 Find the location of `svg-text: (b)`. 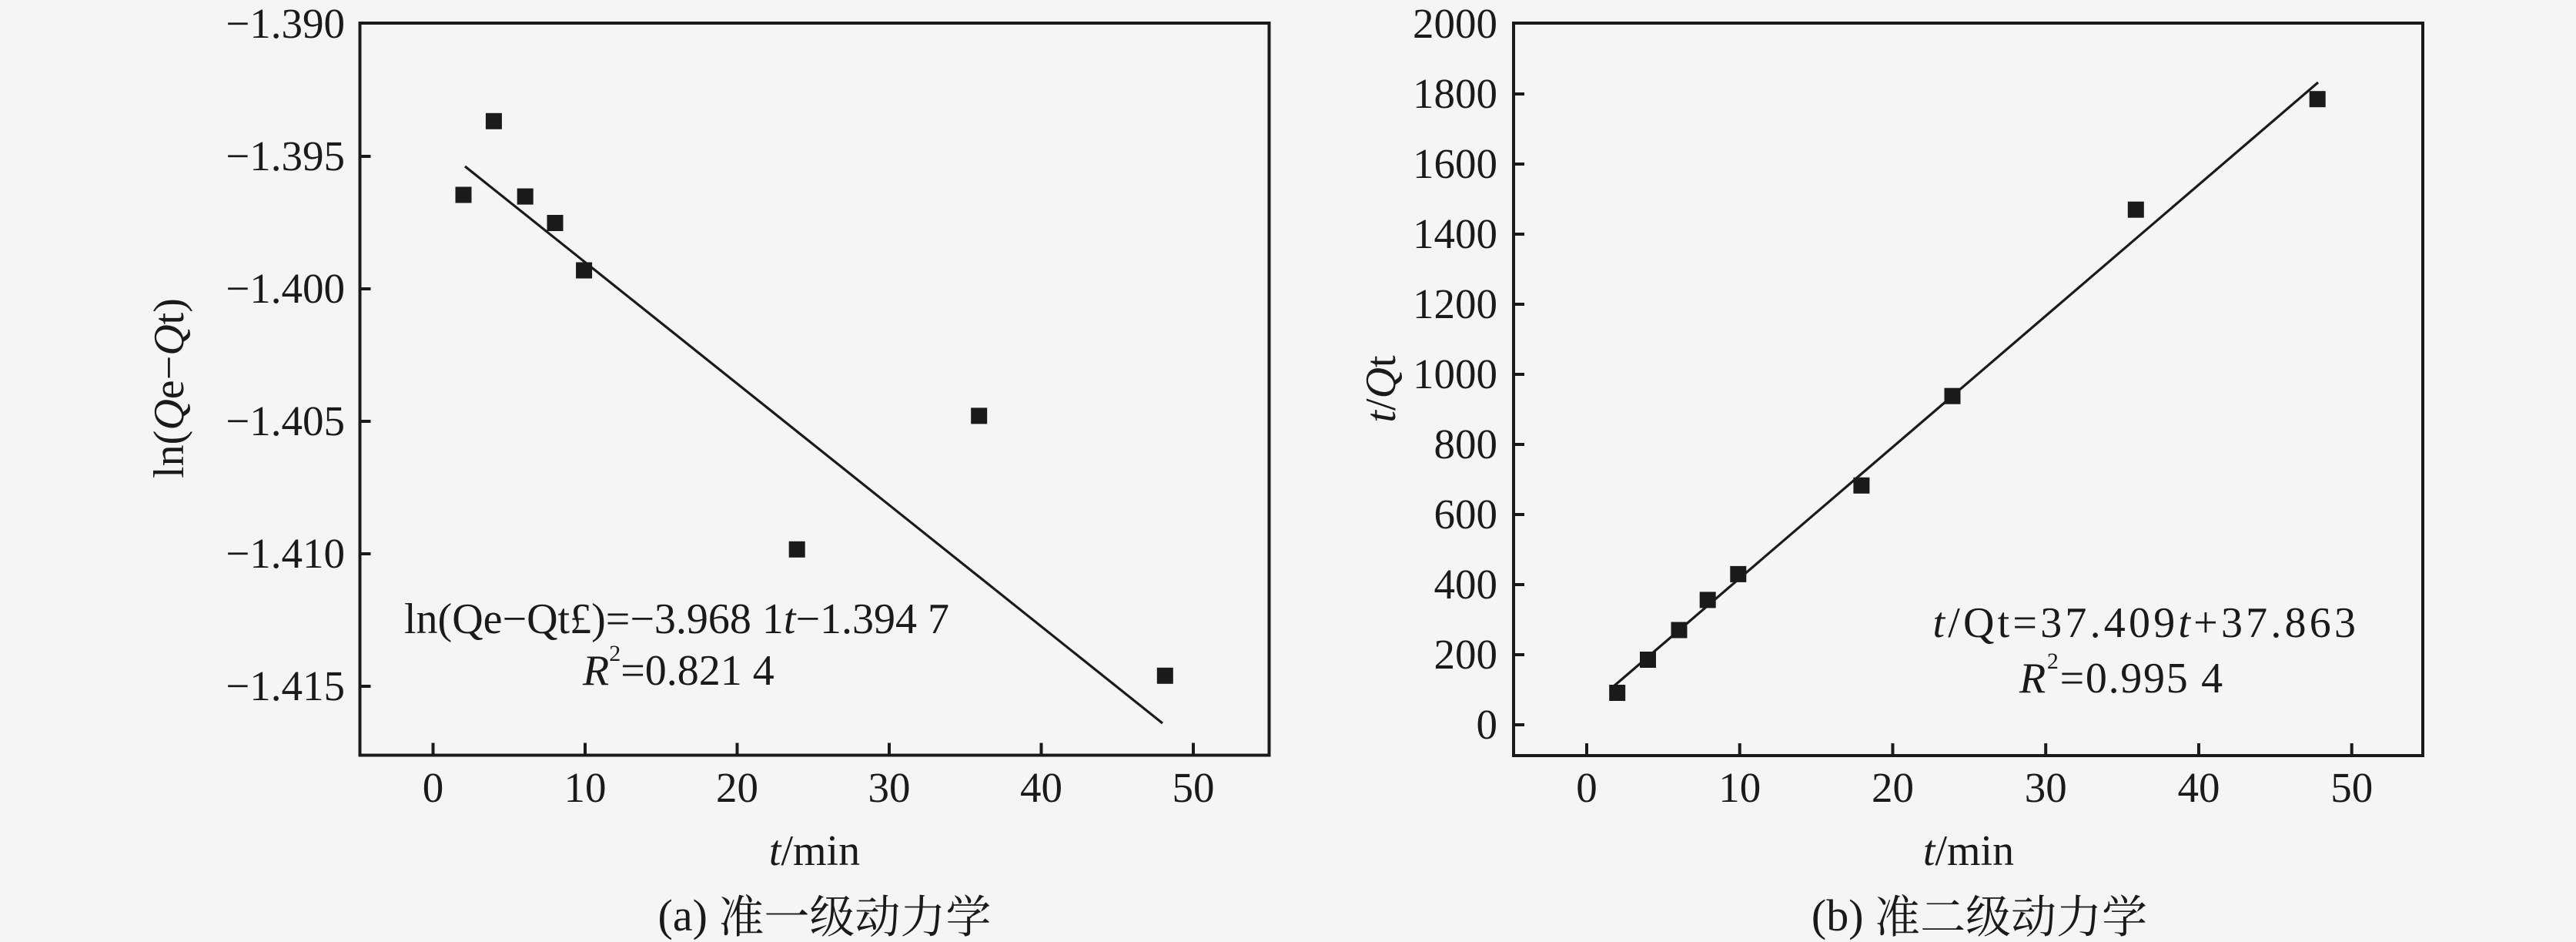

svg-text: (b) is located at coordinates (1838, 915).